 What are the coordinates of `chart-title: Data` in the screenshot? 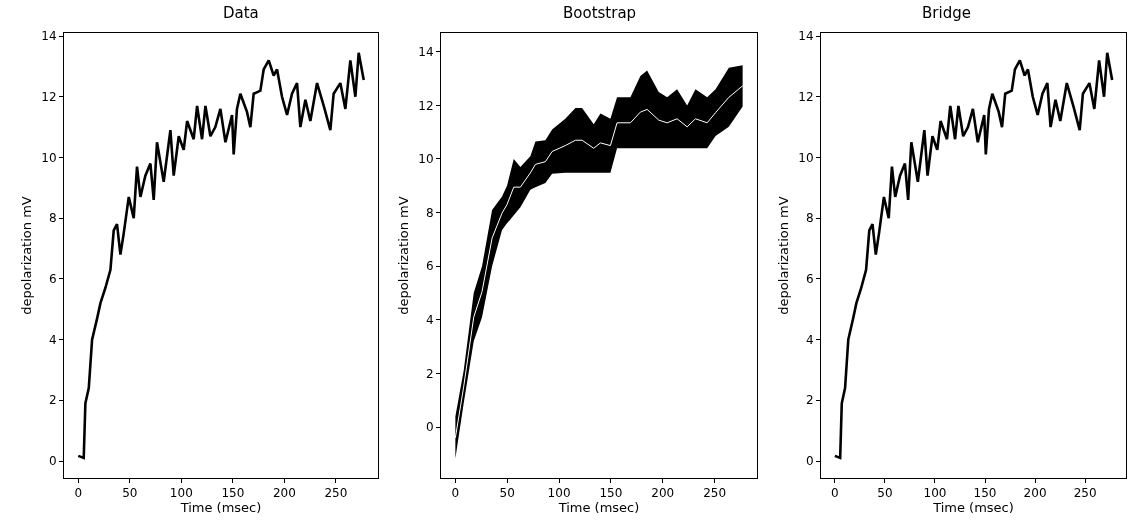 It's located at (241, 13).